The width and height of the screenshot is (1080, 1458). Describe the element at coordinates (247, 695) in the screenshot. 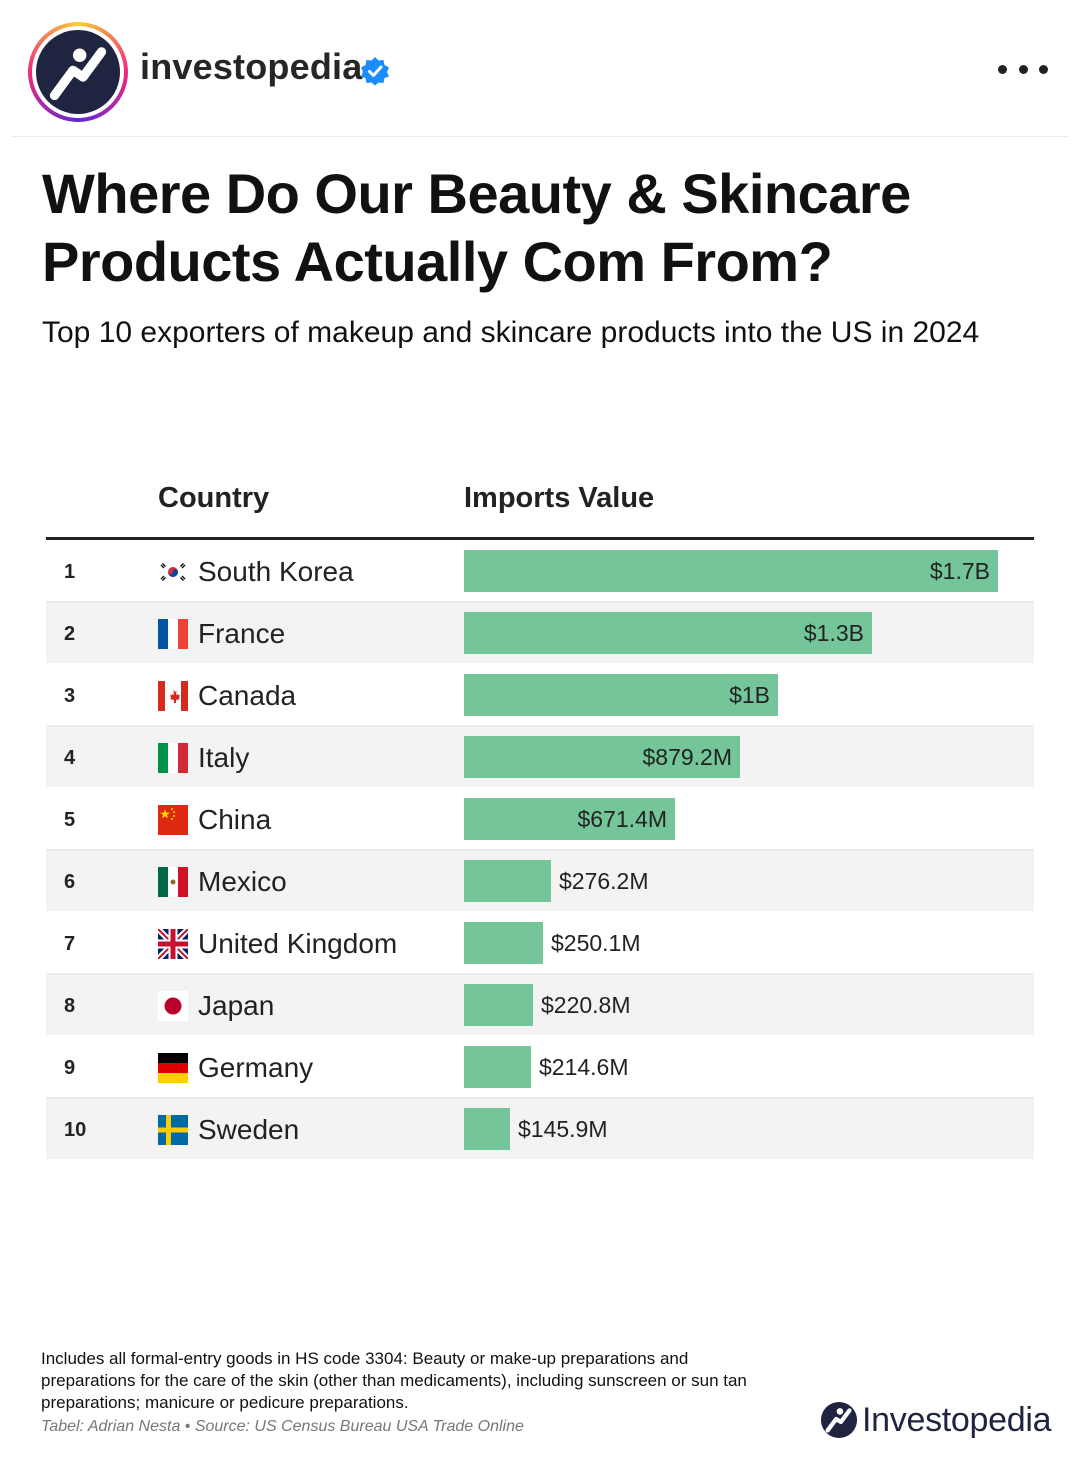

I see `country-label: Canada` at that location.